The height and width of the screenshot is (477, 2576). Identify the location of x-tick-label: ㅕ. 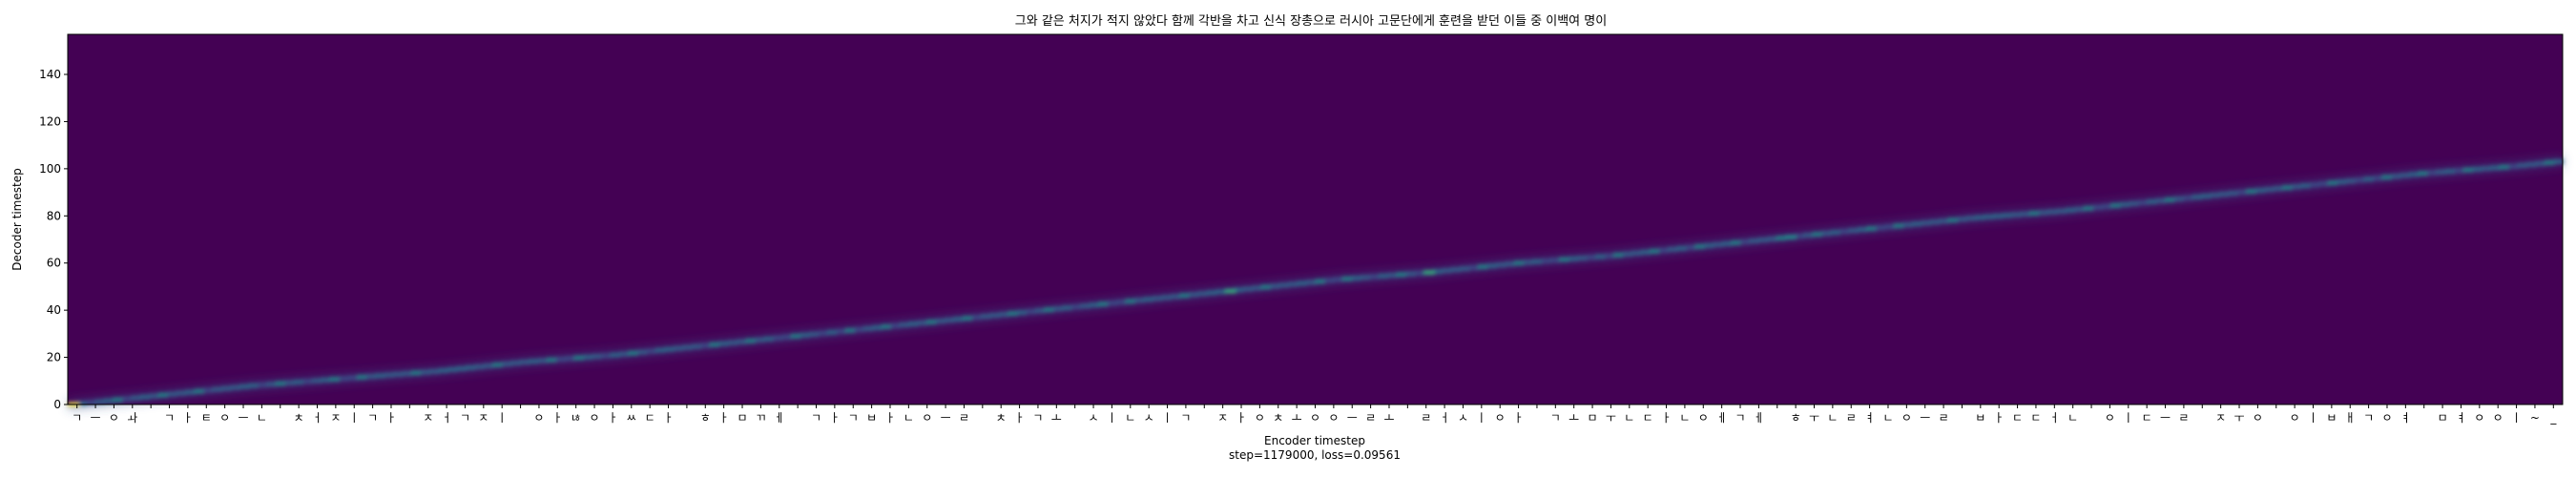
(2405, 418).